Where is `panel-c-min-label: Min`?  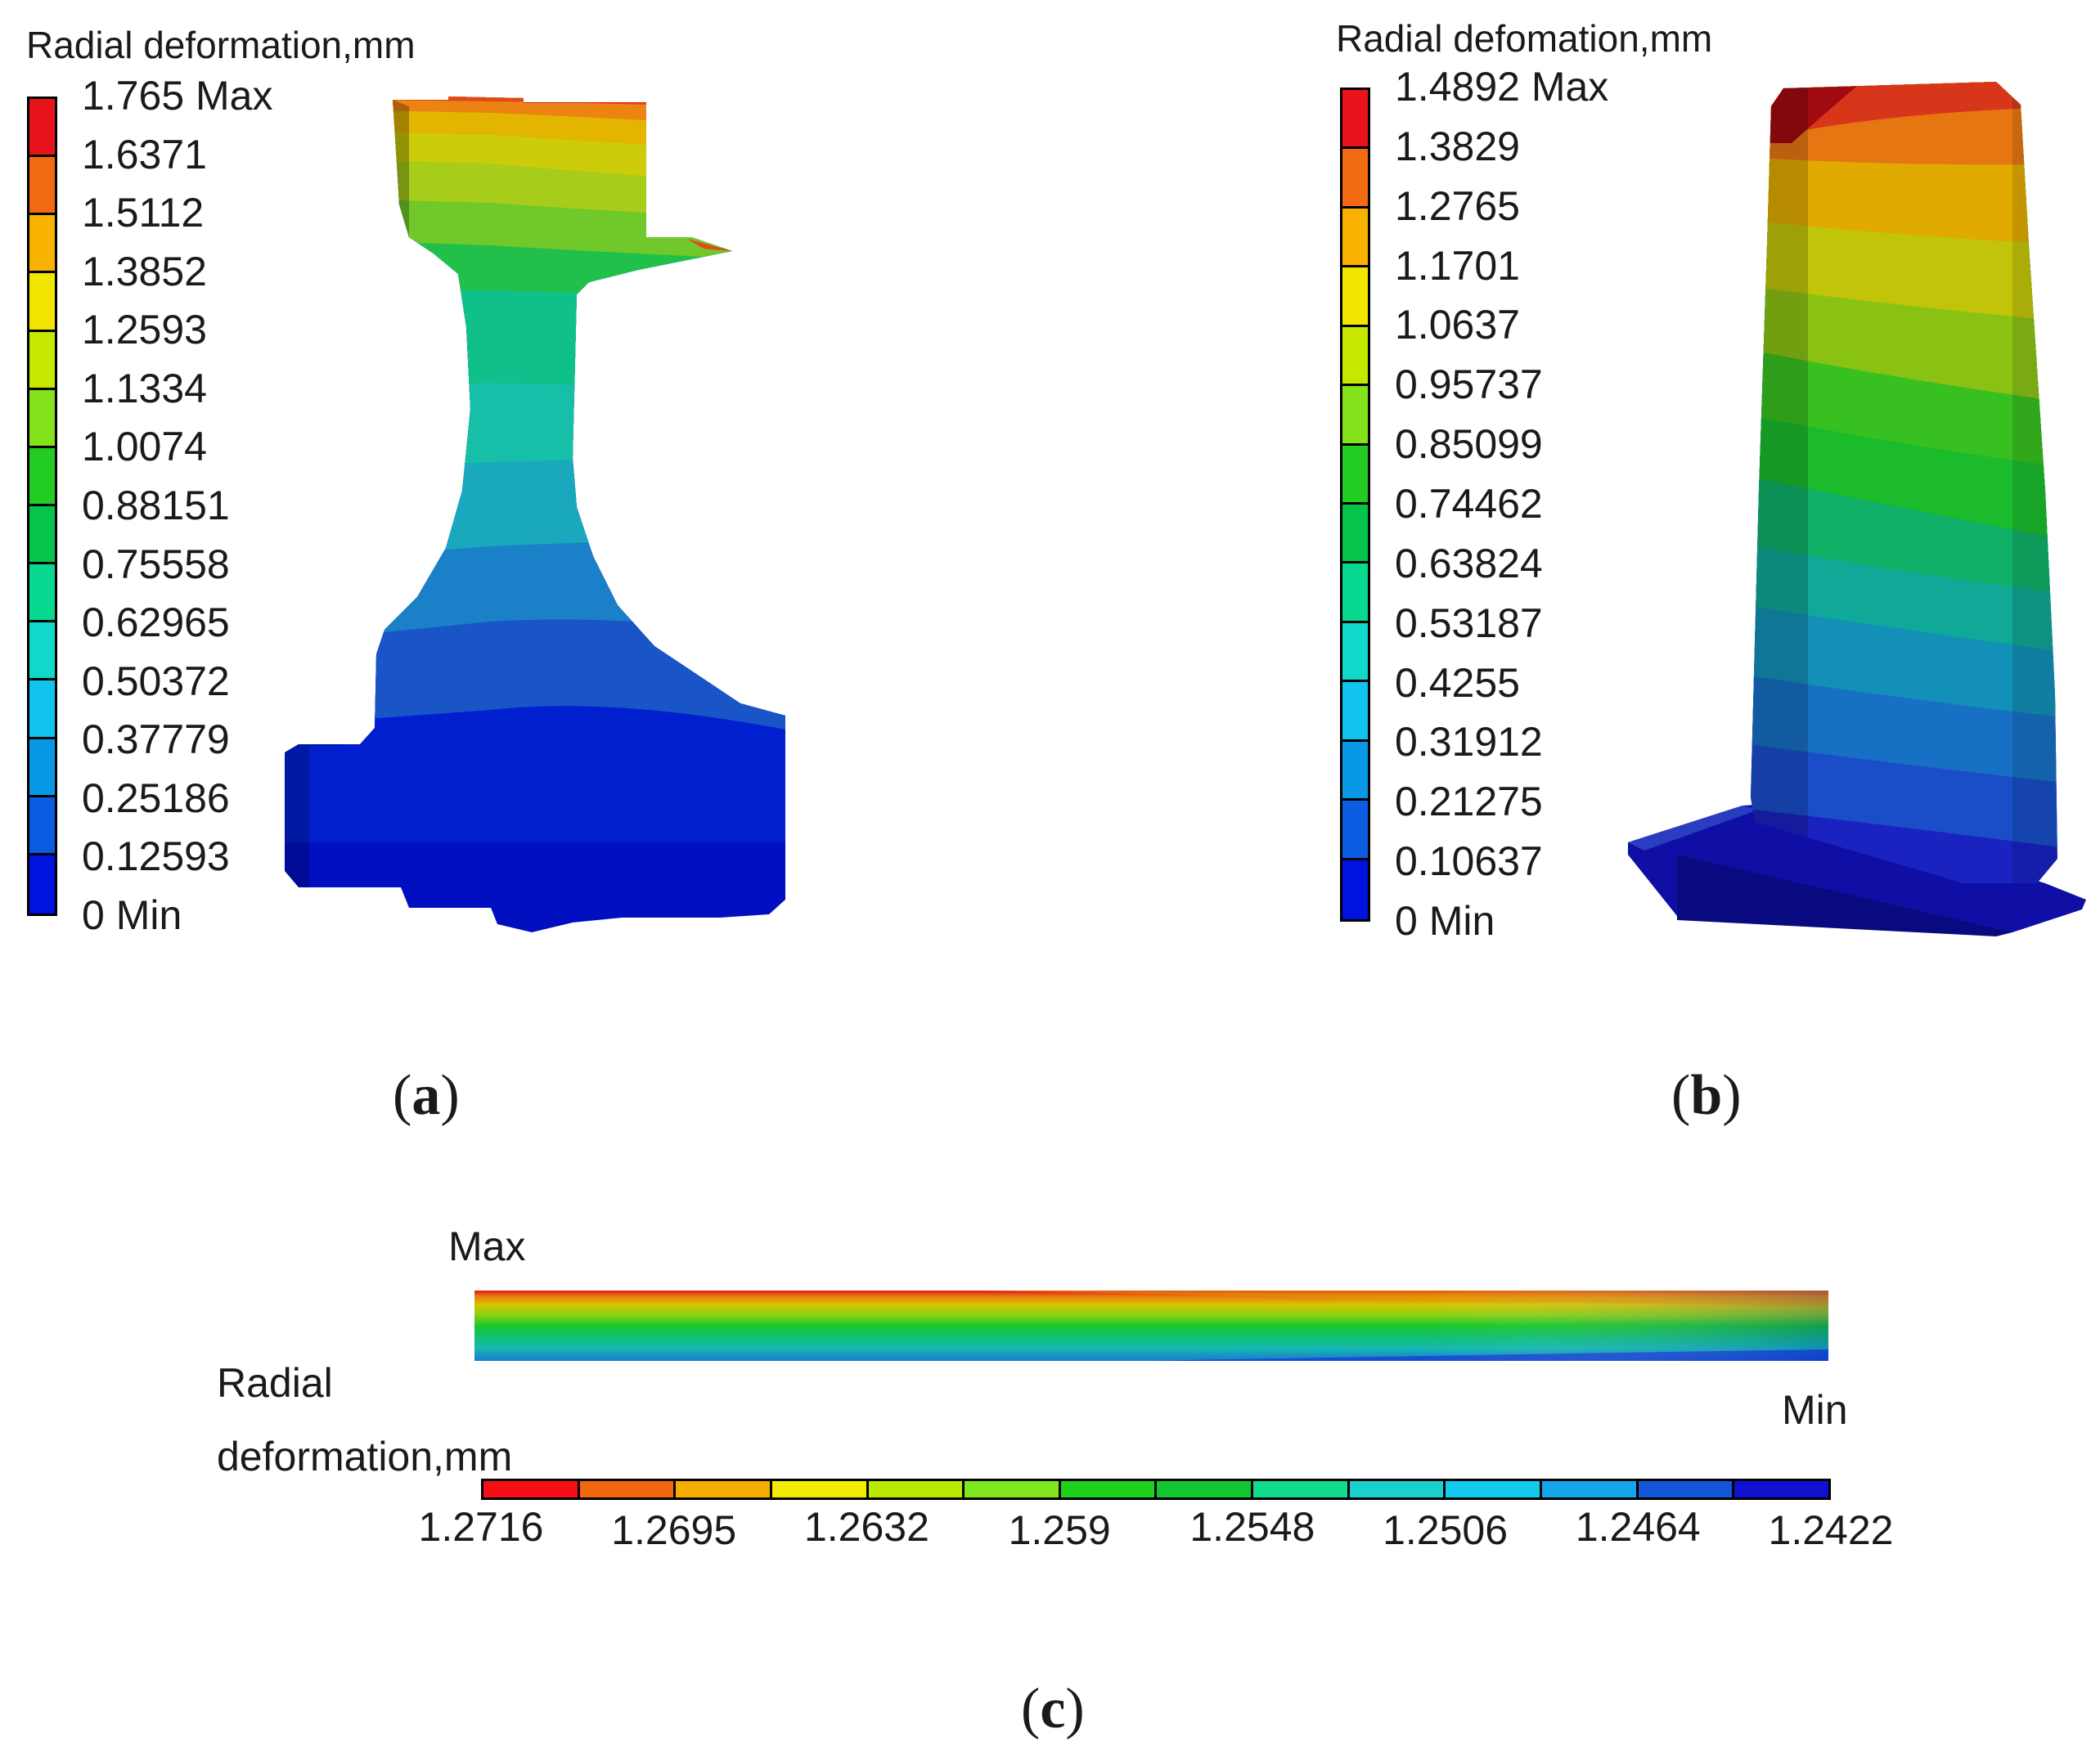 panel-c-min-label: Min is located at coordinates (1815, 1410).